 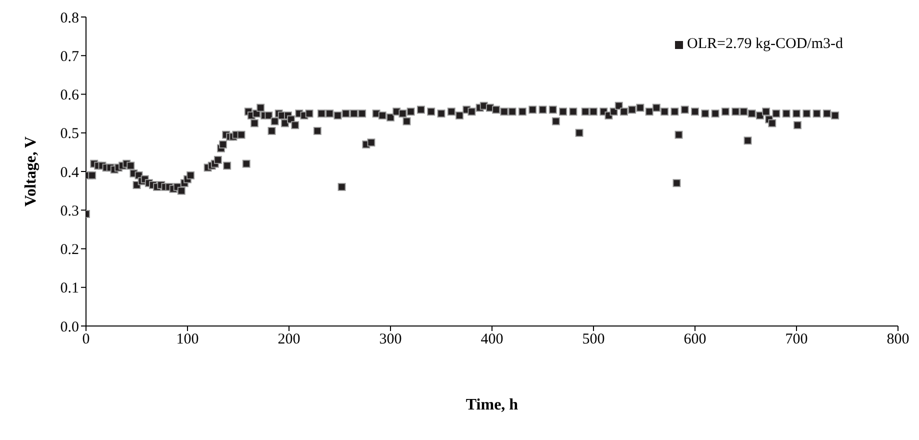 I want to click on legend-label: OLR=2.79 kg-COD/m3-d, so click(x=765, y=44).